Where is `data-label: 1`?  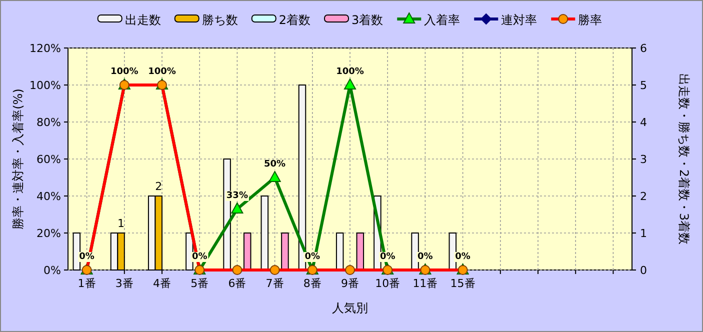
data-label: 1 is located at coordinates (121, 223).